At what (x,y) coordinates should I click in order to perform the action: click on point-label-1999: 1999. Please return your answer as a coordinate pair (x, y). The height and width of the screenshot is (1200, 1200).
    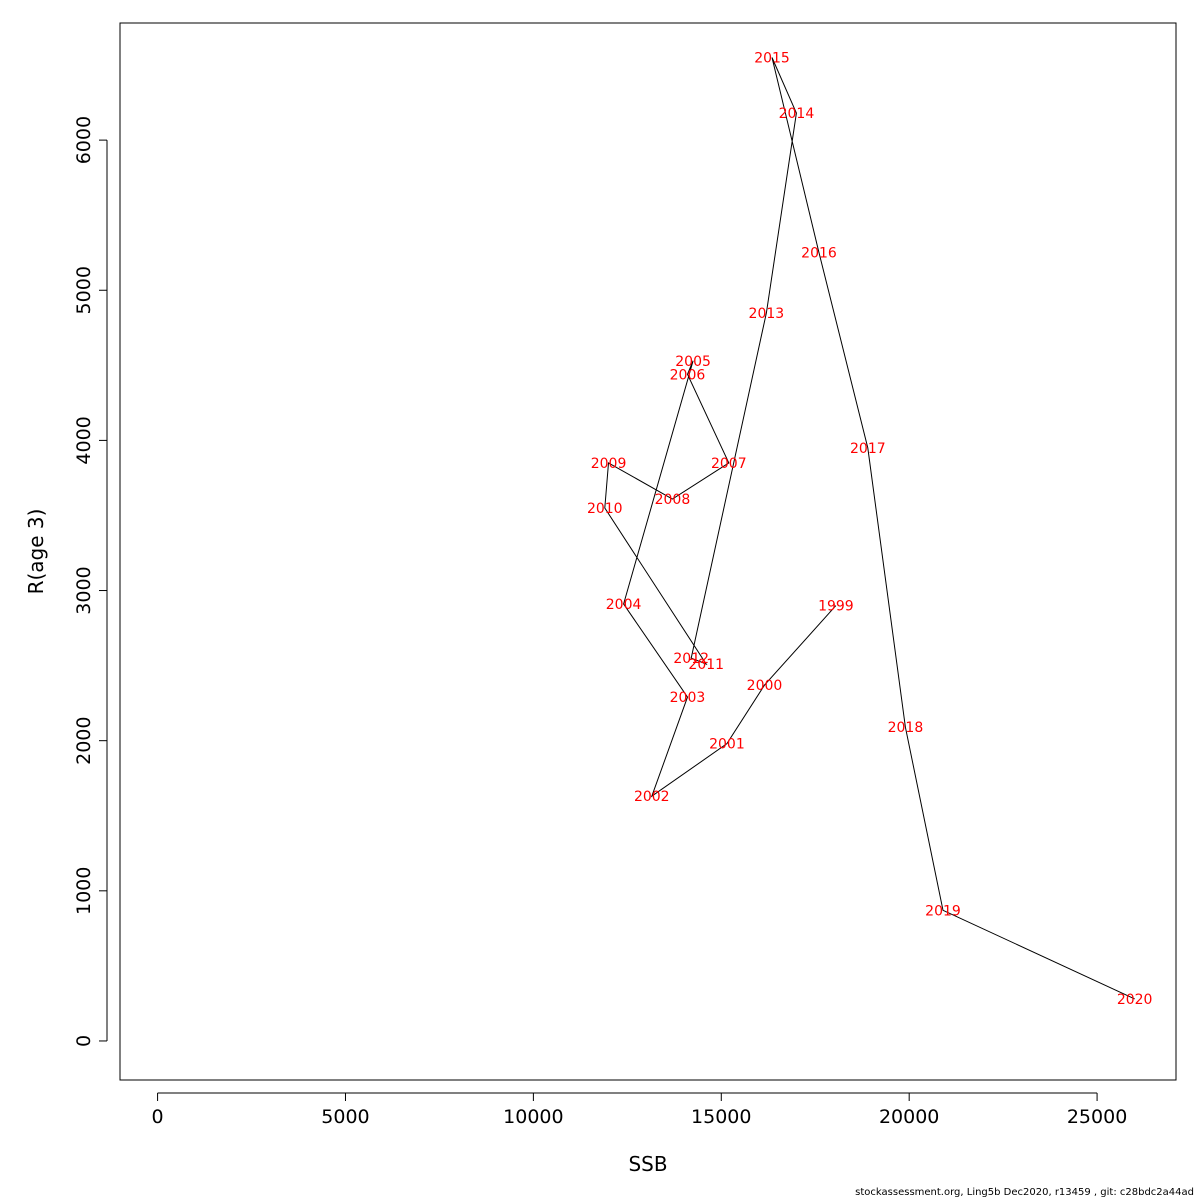
    Looking at the image, I should click on (836, 607).